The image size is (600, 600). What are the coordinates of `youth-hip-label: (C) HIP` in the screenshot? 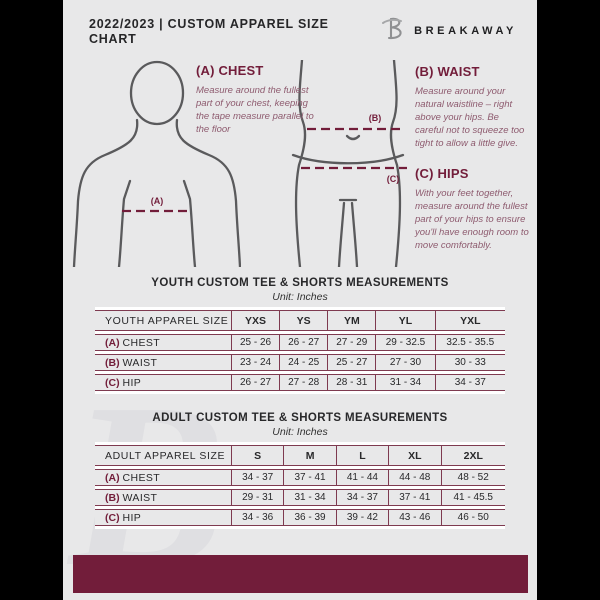 It's located at (163, 382).